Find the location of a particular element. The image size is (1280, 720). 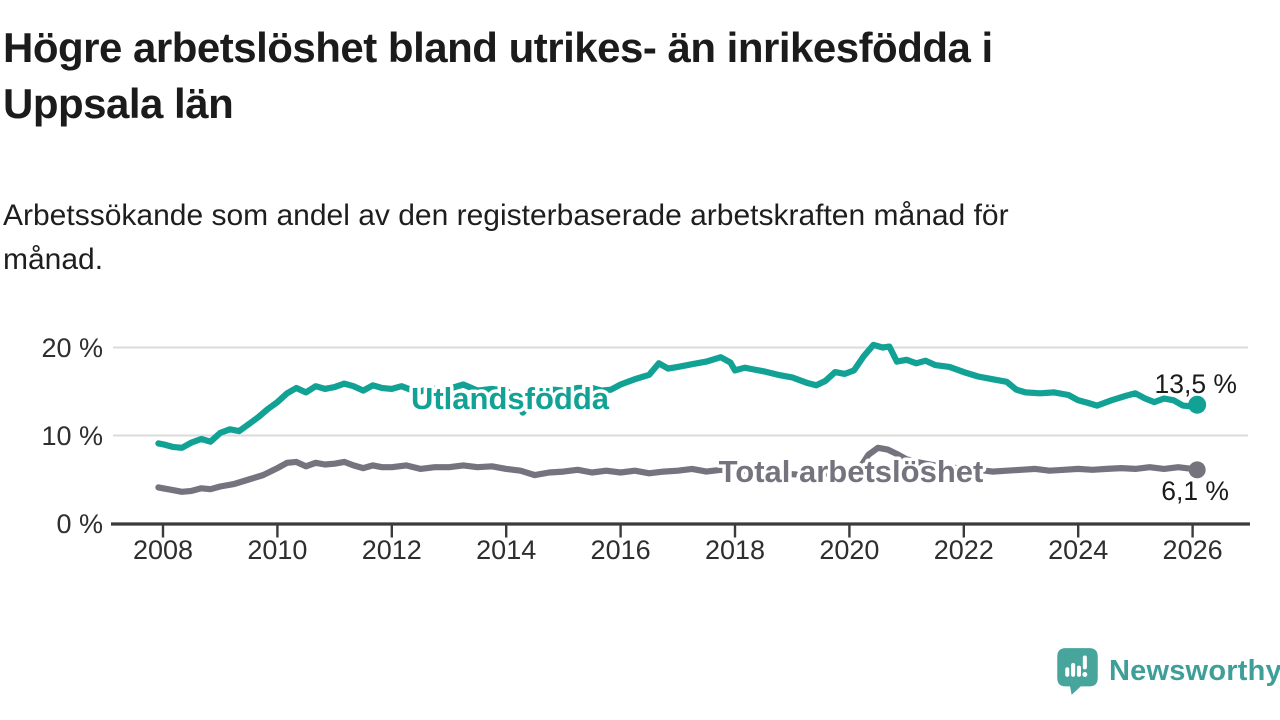

x-tick-label: 2010 is located at coordinates (277, 550).